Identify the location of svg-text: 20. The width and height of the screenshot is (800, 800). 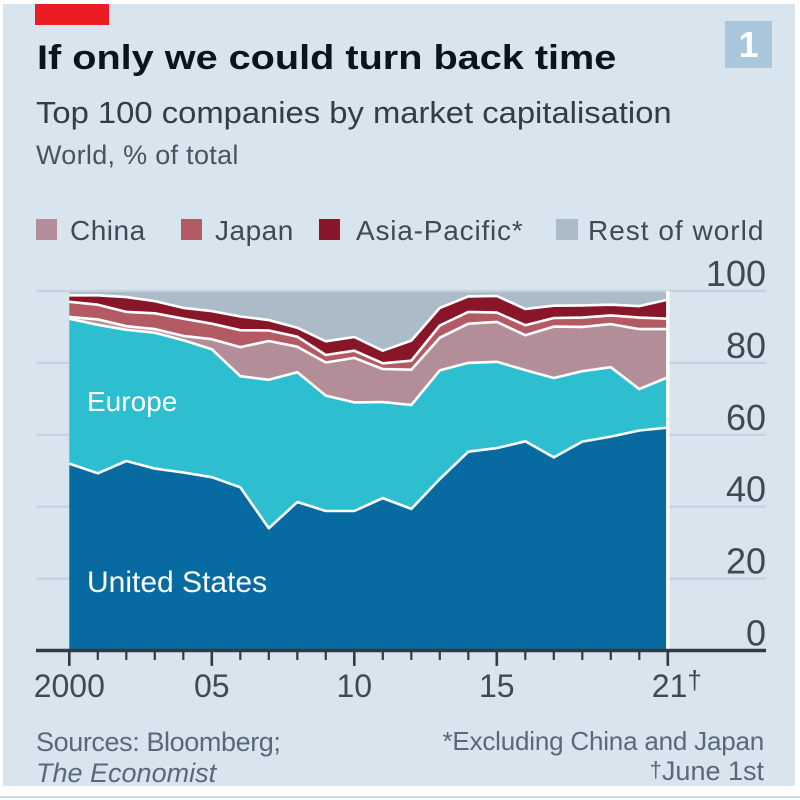
(746, 561).